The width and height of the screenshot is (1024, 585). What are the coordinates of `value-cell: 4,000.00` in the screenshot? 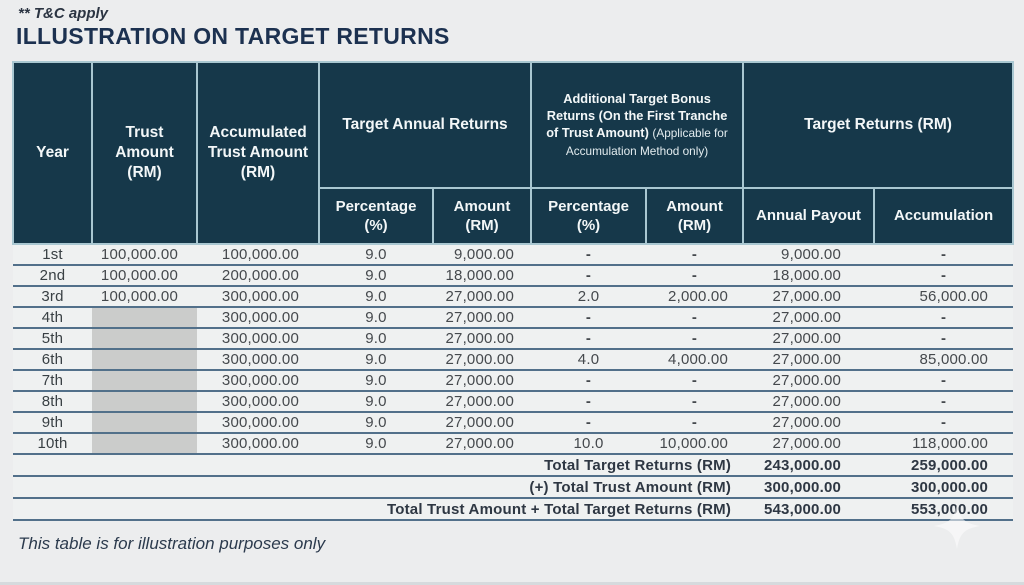 It's located at (695, 359).